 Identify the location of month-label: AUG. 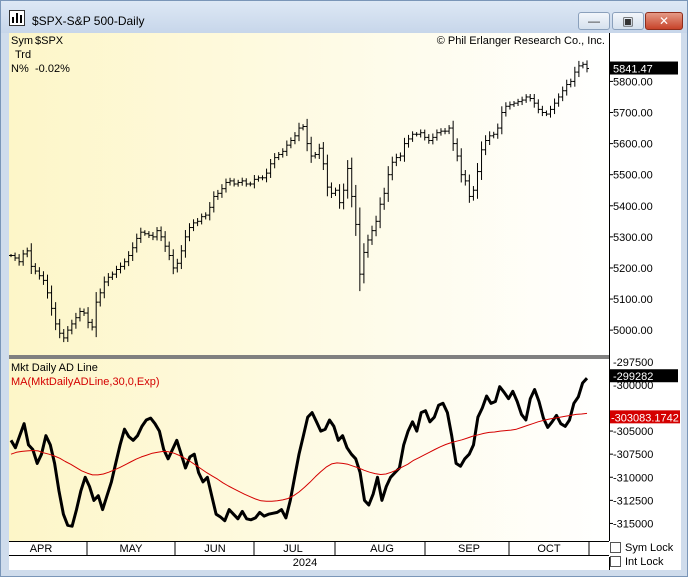
(382, 549).